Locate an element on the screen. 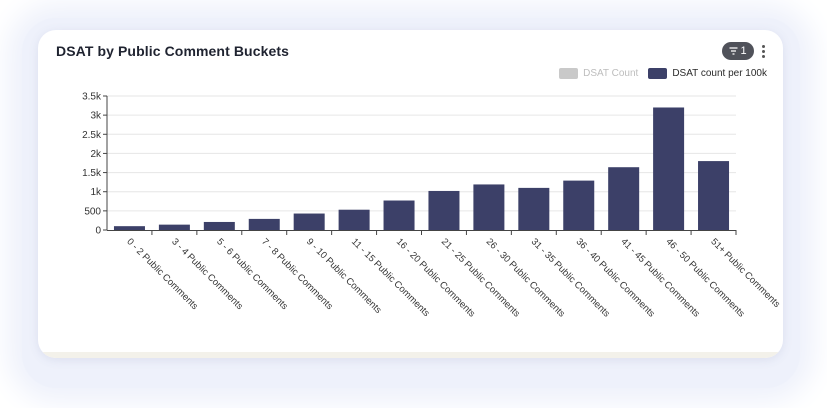 The image size is (827, 408). x-tick-label: 41 - 45 Public Comments is located at coordinates (660, 277).